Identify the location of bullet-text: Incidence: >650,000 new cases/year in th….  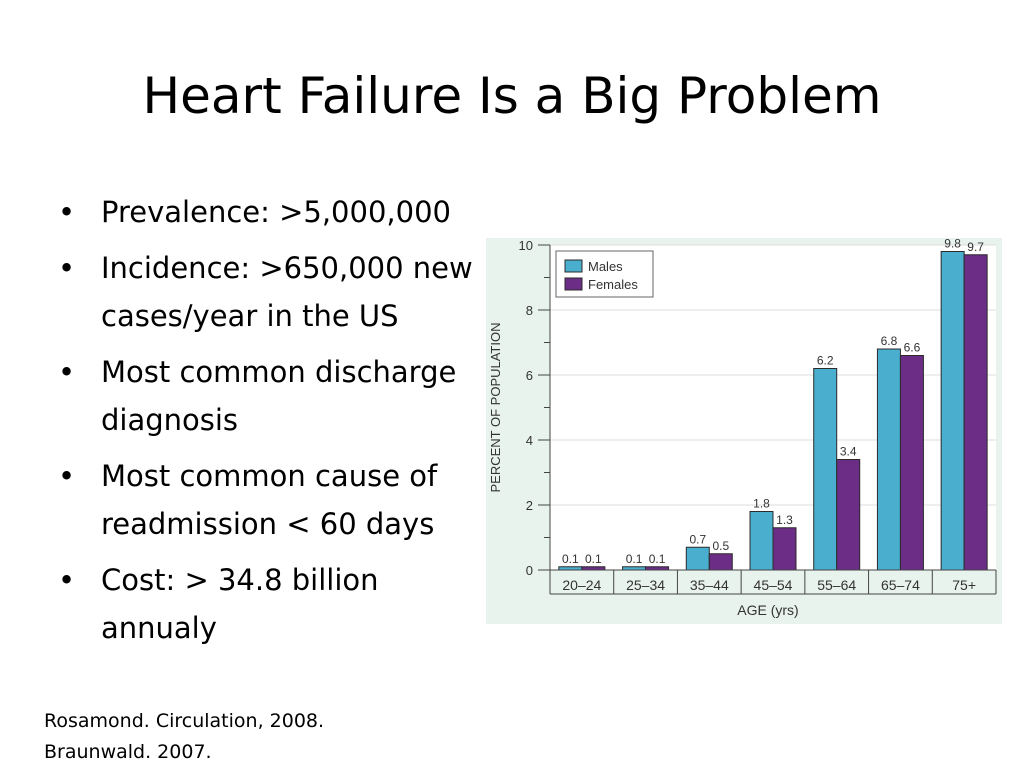
(287, 292).